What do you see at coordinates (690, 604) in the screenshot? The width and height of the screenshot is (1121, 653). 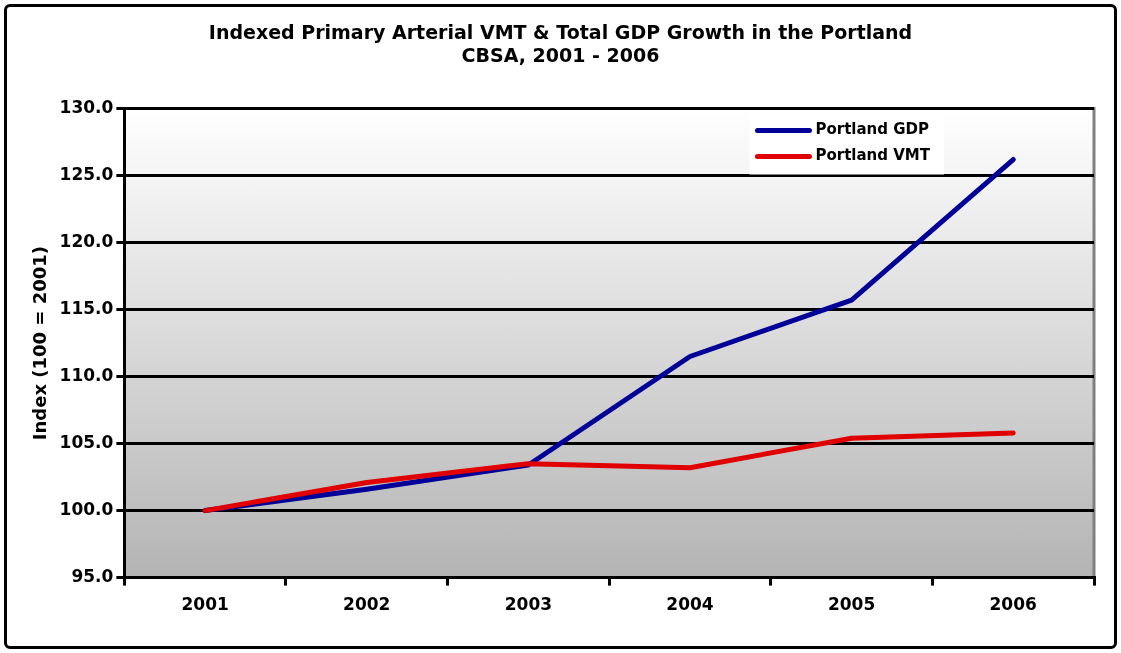 I see `x-tick-label: 2004` at bounding box center [690, 604].